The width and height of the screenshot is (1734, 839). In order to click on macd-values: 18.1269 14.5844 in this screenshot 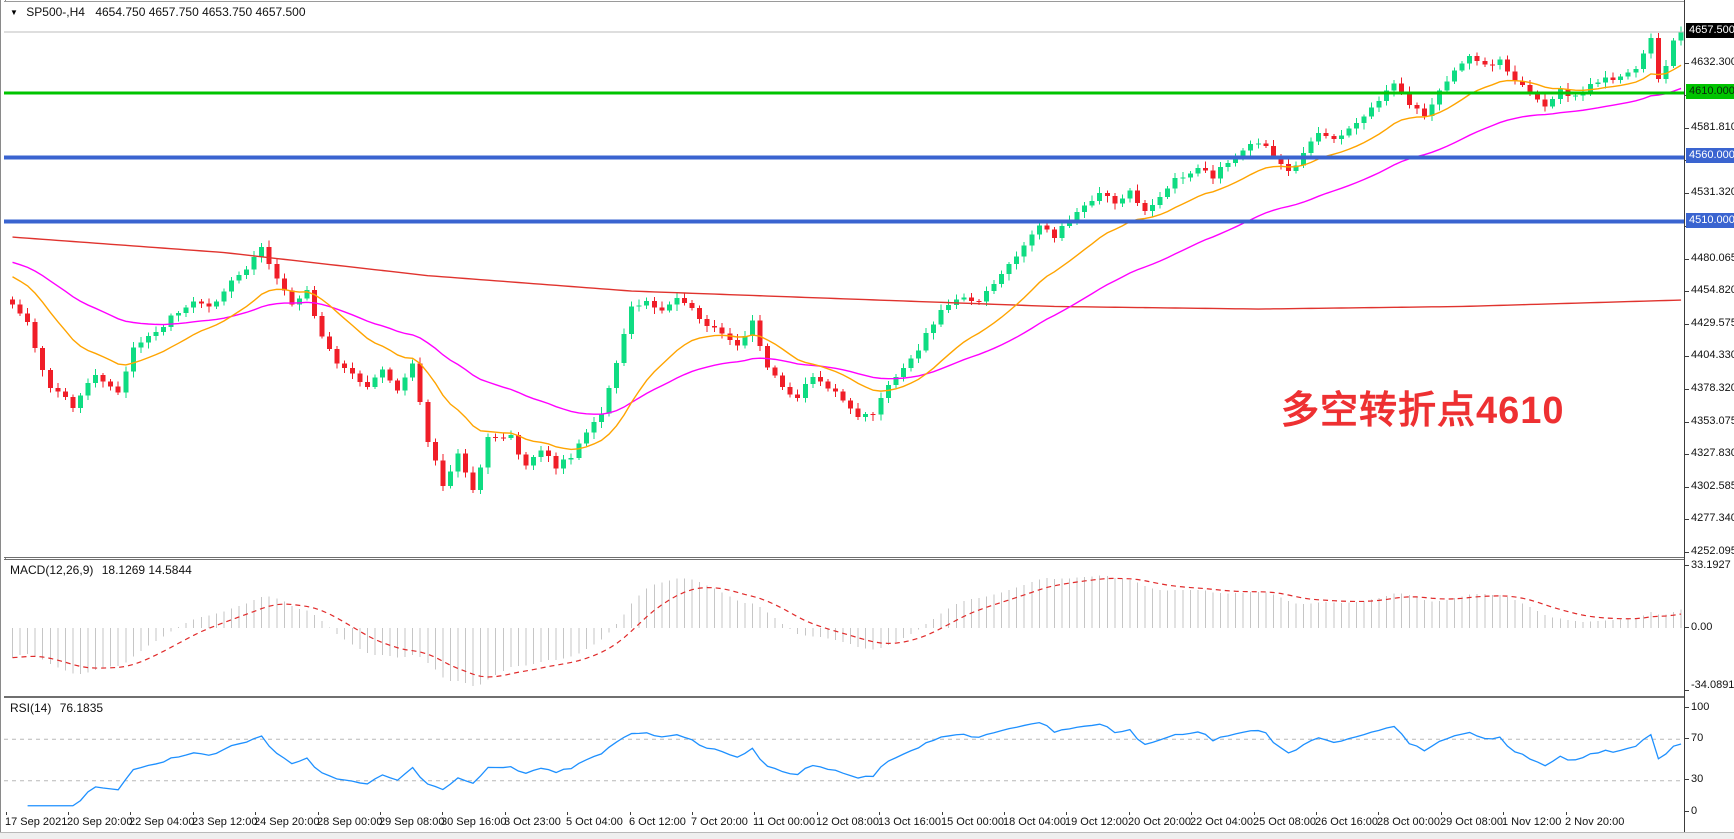, I will do `click(146, 570)`.